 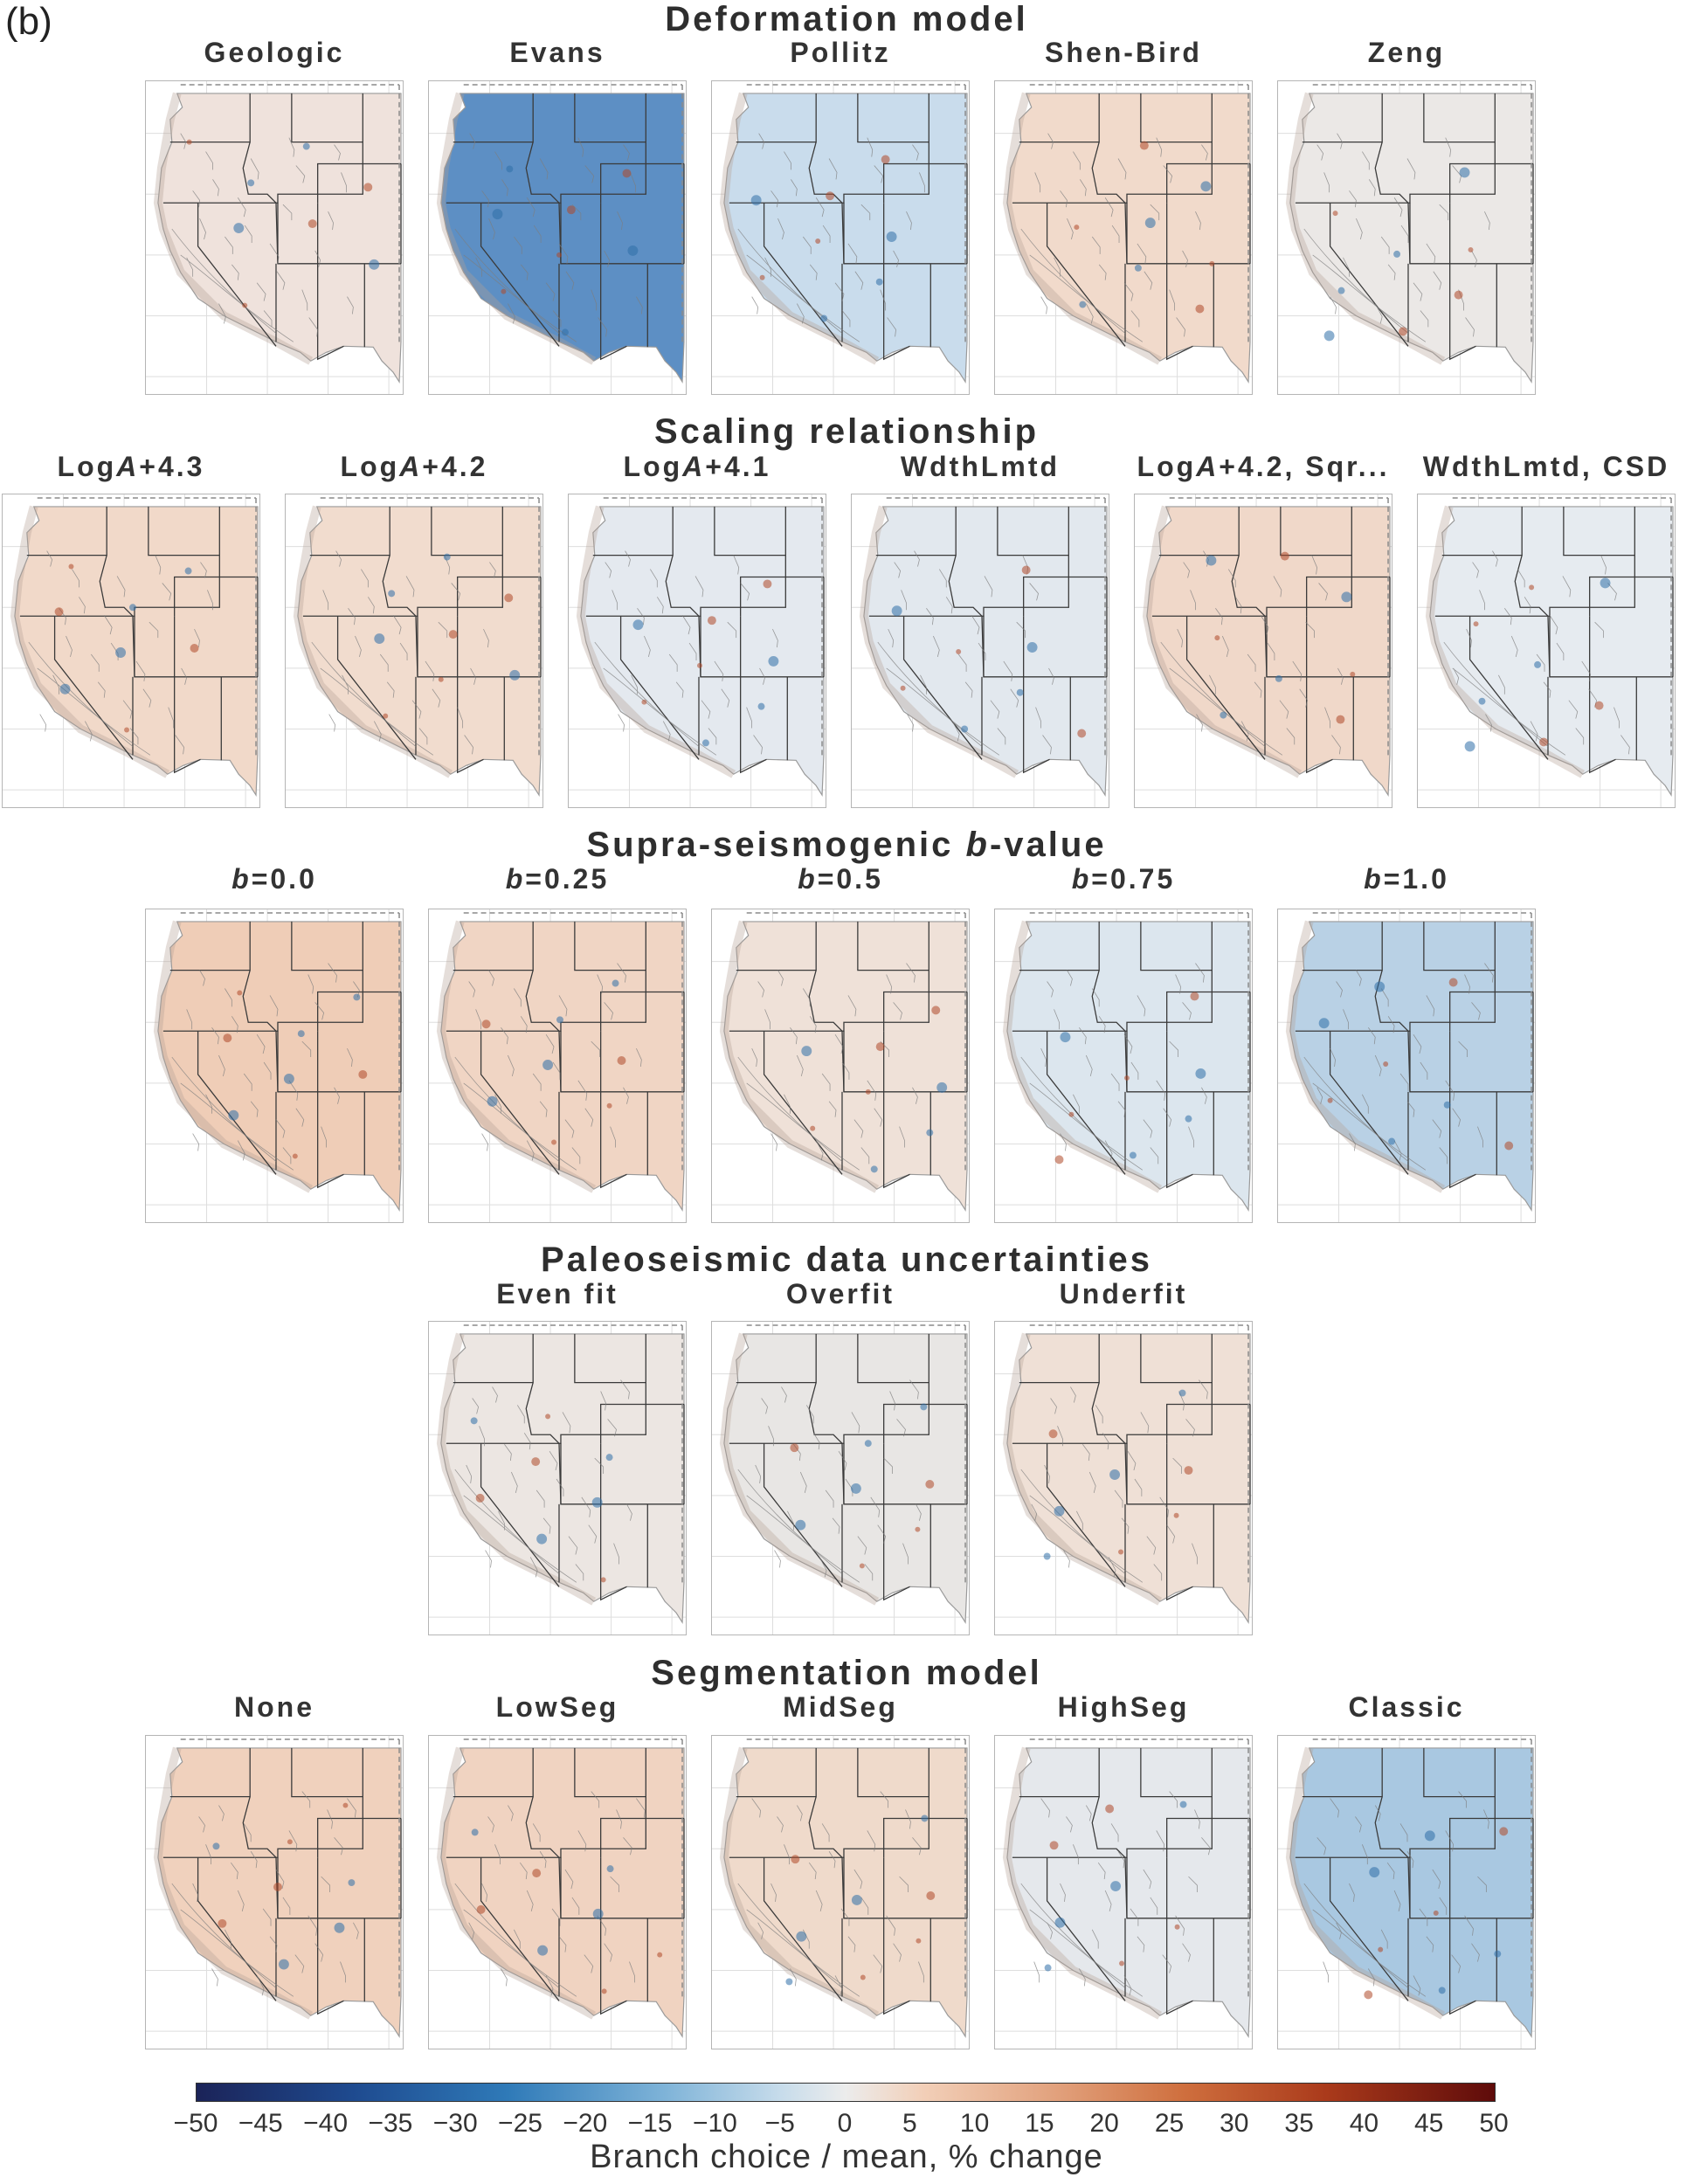 I want to click on branch-label: b=0.5, so click(x=840, y=879).